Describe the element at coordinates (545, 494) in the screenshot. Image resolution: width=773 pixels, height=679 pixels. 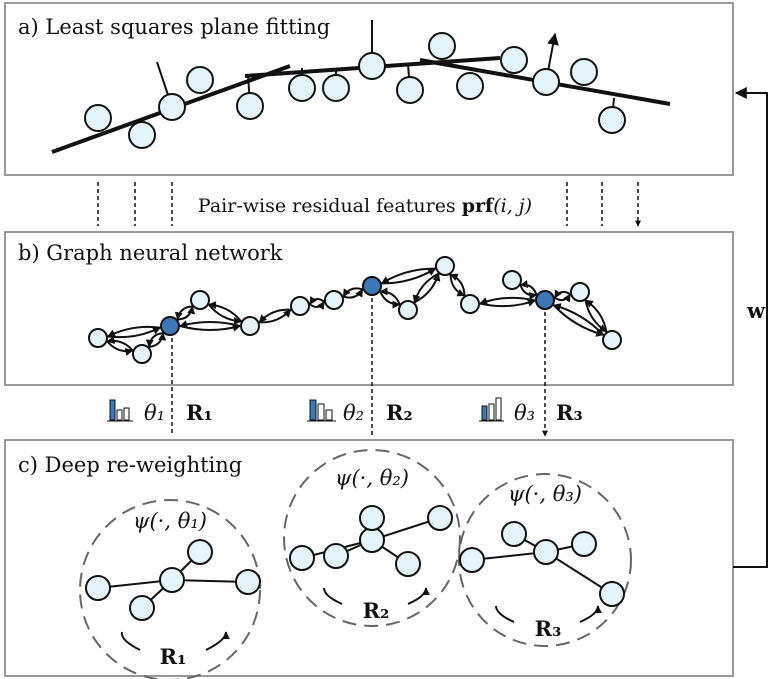
I see `kernel-label: ψ(·, θ₃)` at that location.